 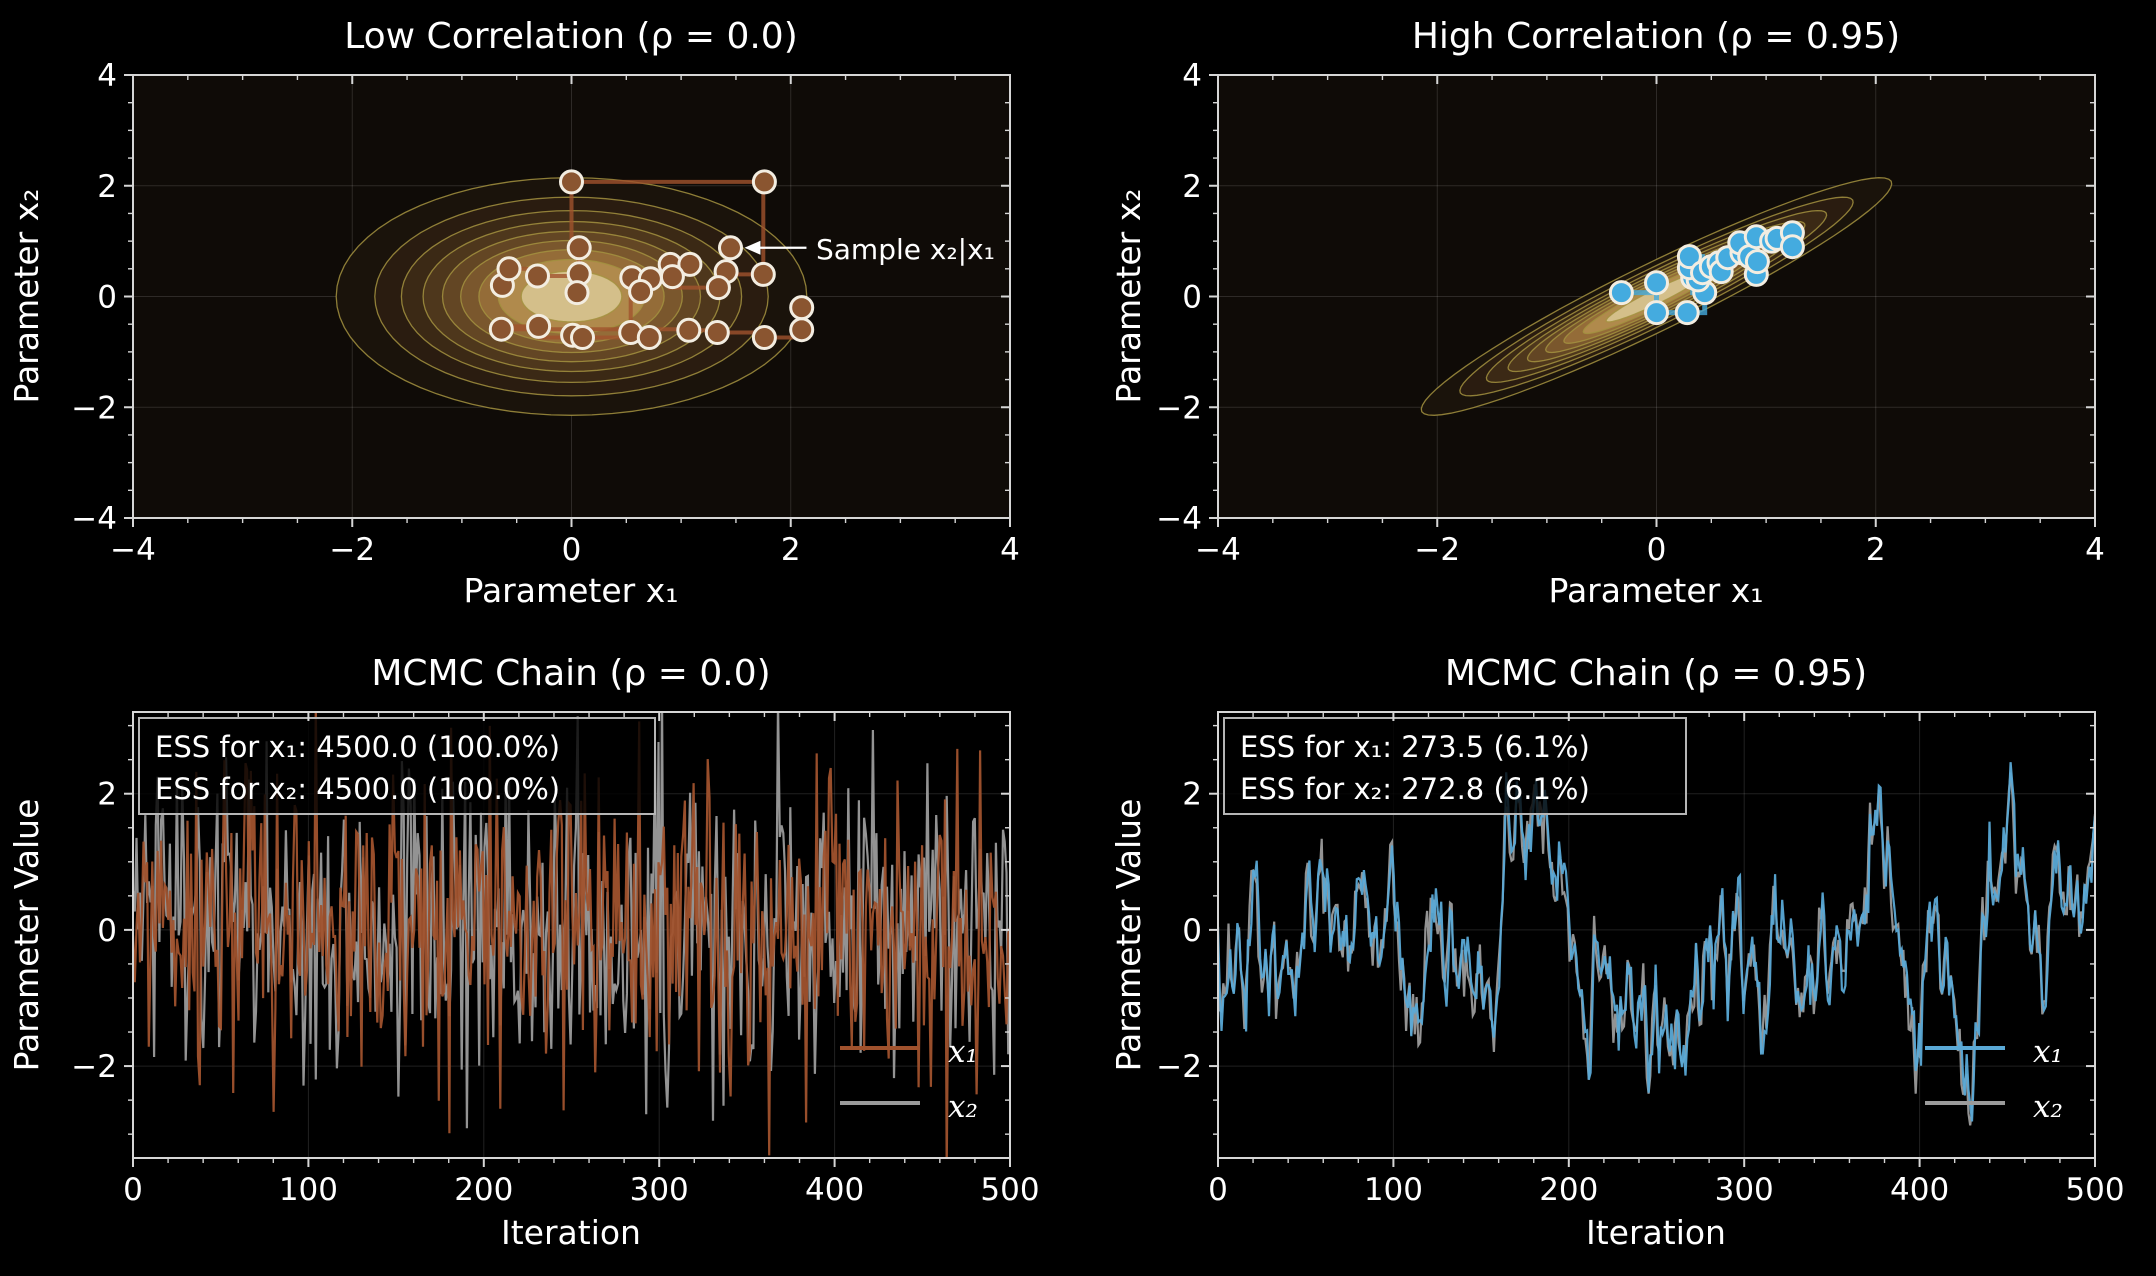 I want to click on ess-x1-high: ESS for x₁: 273.5 (6.1%), so click(x=1415, y=747).